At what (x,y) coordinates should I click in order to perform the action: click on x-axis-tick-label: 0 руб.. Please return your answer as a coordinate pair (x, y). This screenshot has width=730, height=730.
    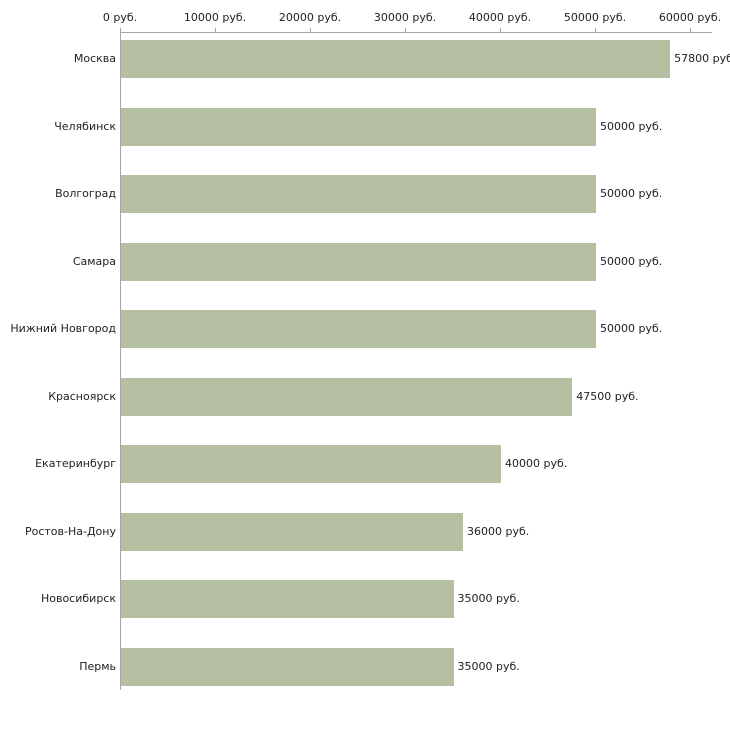
    Looking at the image, I should click on (120, 17).